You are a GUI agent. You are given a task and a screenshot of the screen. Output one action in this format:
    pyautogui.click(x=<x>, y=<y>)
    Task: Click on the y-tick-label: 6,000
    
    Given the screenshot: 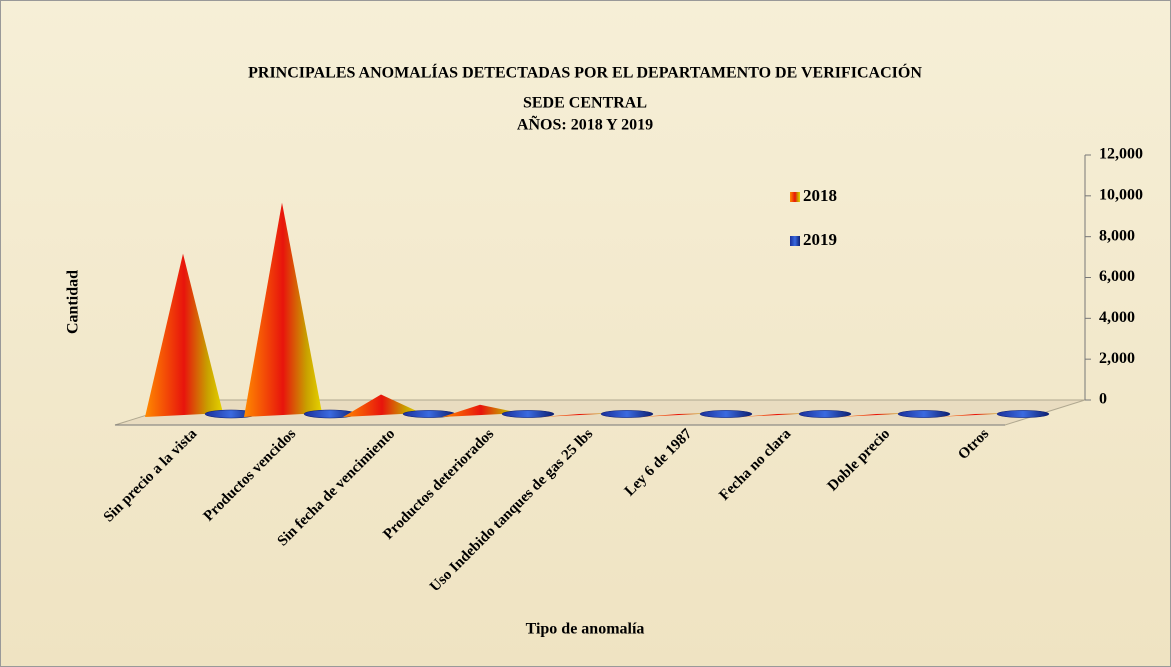 What is the action you would take?
    pyautogui.click(x=1117, y=276)
    